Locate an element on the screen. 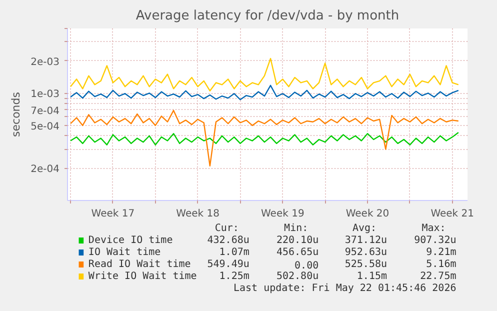 This screenshot has width=497, height=311. text: 22.75m is located at coordinates (438, 276).